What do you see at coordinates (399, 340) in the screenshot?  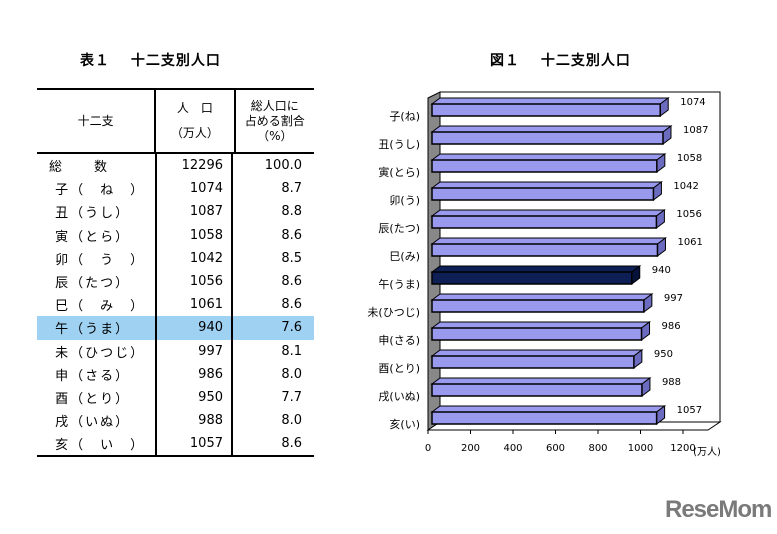 I see `category-label: 申(さる)` at bounding box center [399, 340].